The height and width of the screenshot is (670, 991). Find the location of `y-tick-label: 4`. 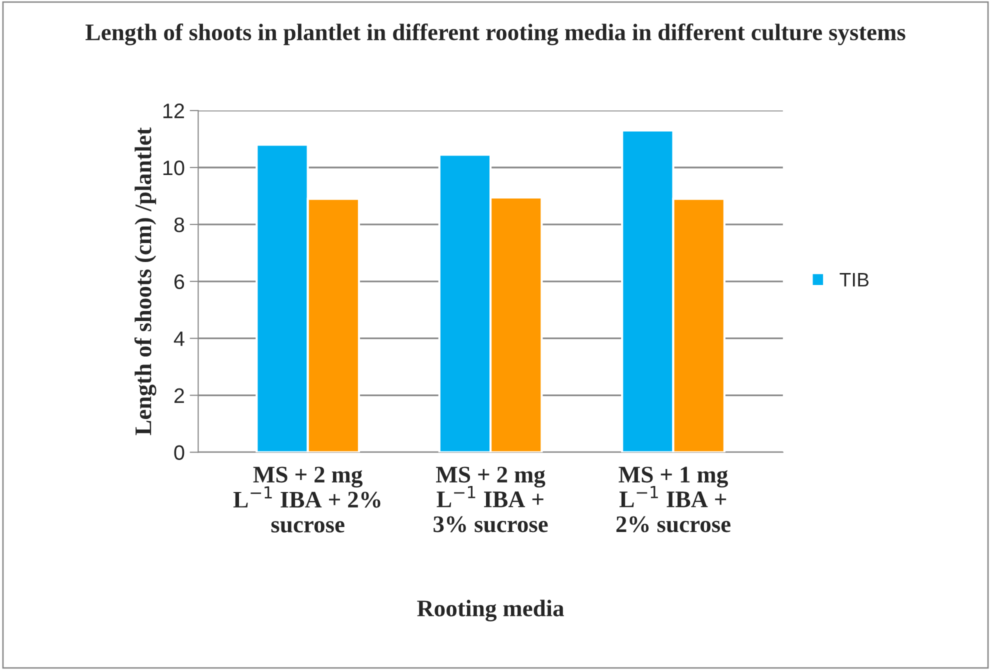

y-tick-label: 4 is located at coordinates (179, 339).